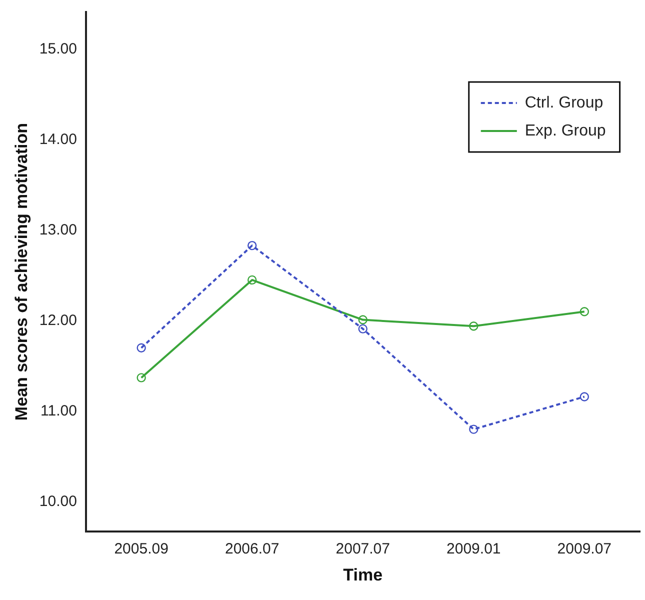 The width and height of the screenshot is (645, 600). I want to click on legend-label: Exp. Group, so click(565, 131).